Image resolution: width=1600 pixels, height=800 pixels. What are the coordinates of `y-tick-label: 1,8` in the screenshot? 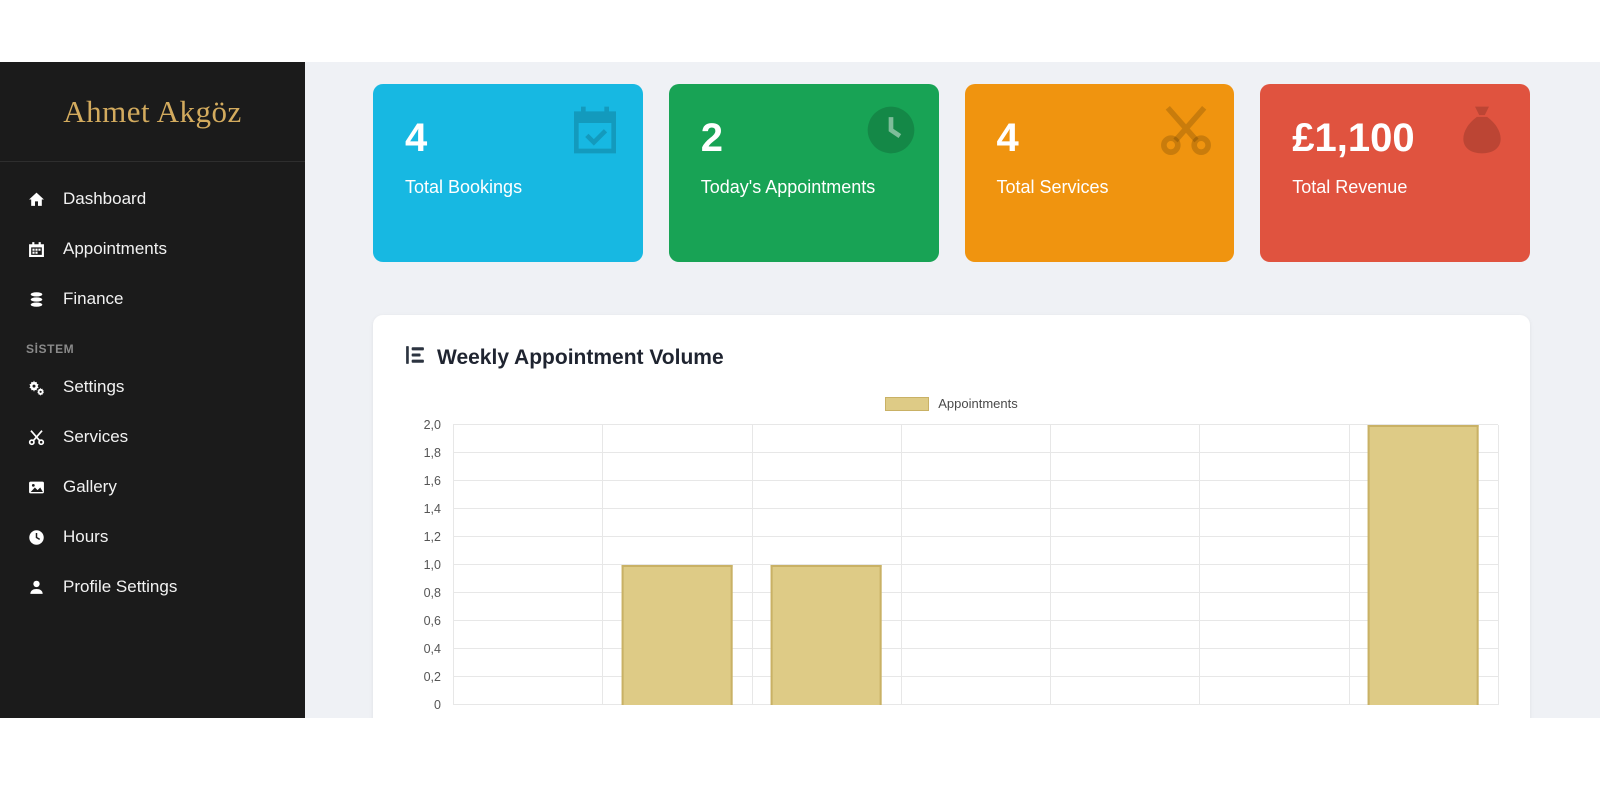 It's located at (432, 453).